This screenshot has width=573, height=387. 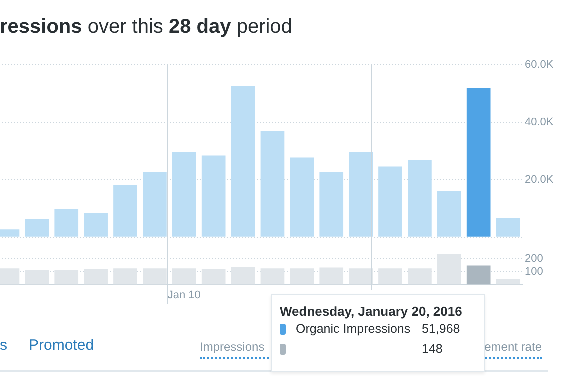 What do you see at coordinates (534, 272) in the screenshot?
I see `y-tick-label: 100` at bounding box center [534, 272].